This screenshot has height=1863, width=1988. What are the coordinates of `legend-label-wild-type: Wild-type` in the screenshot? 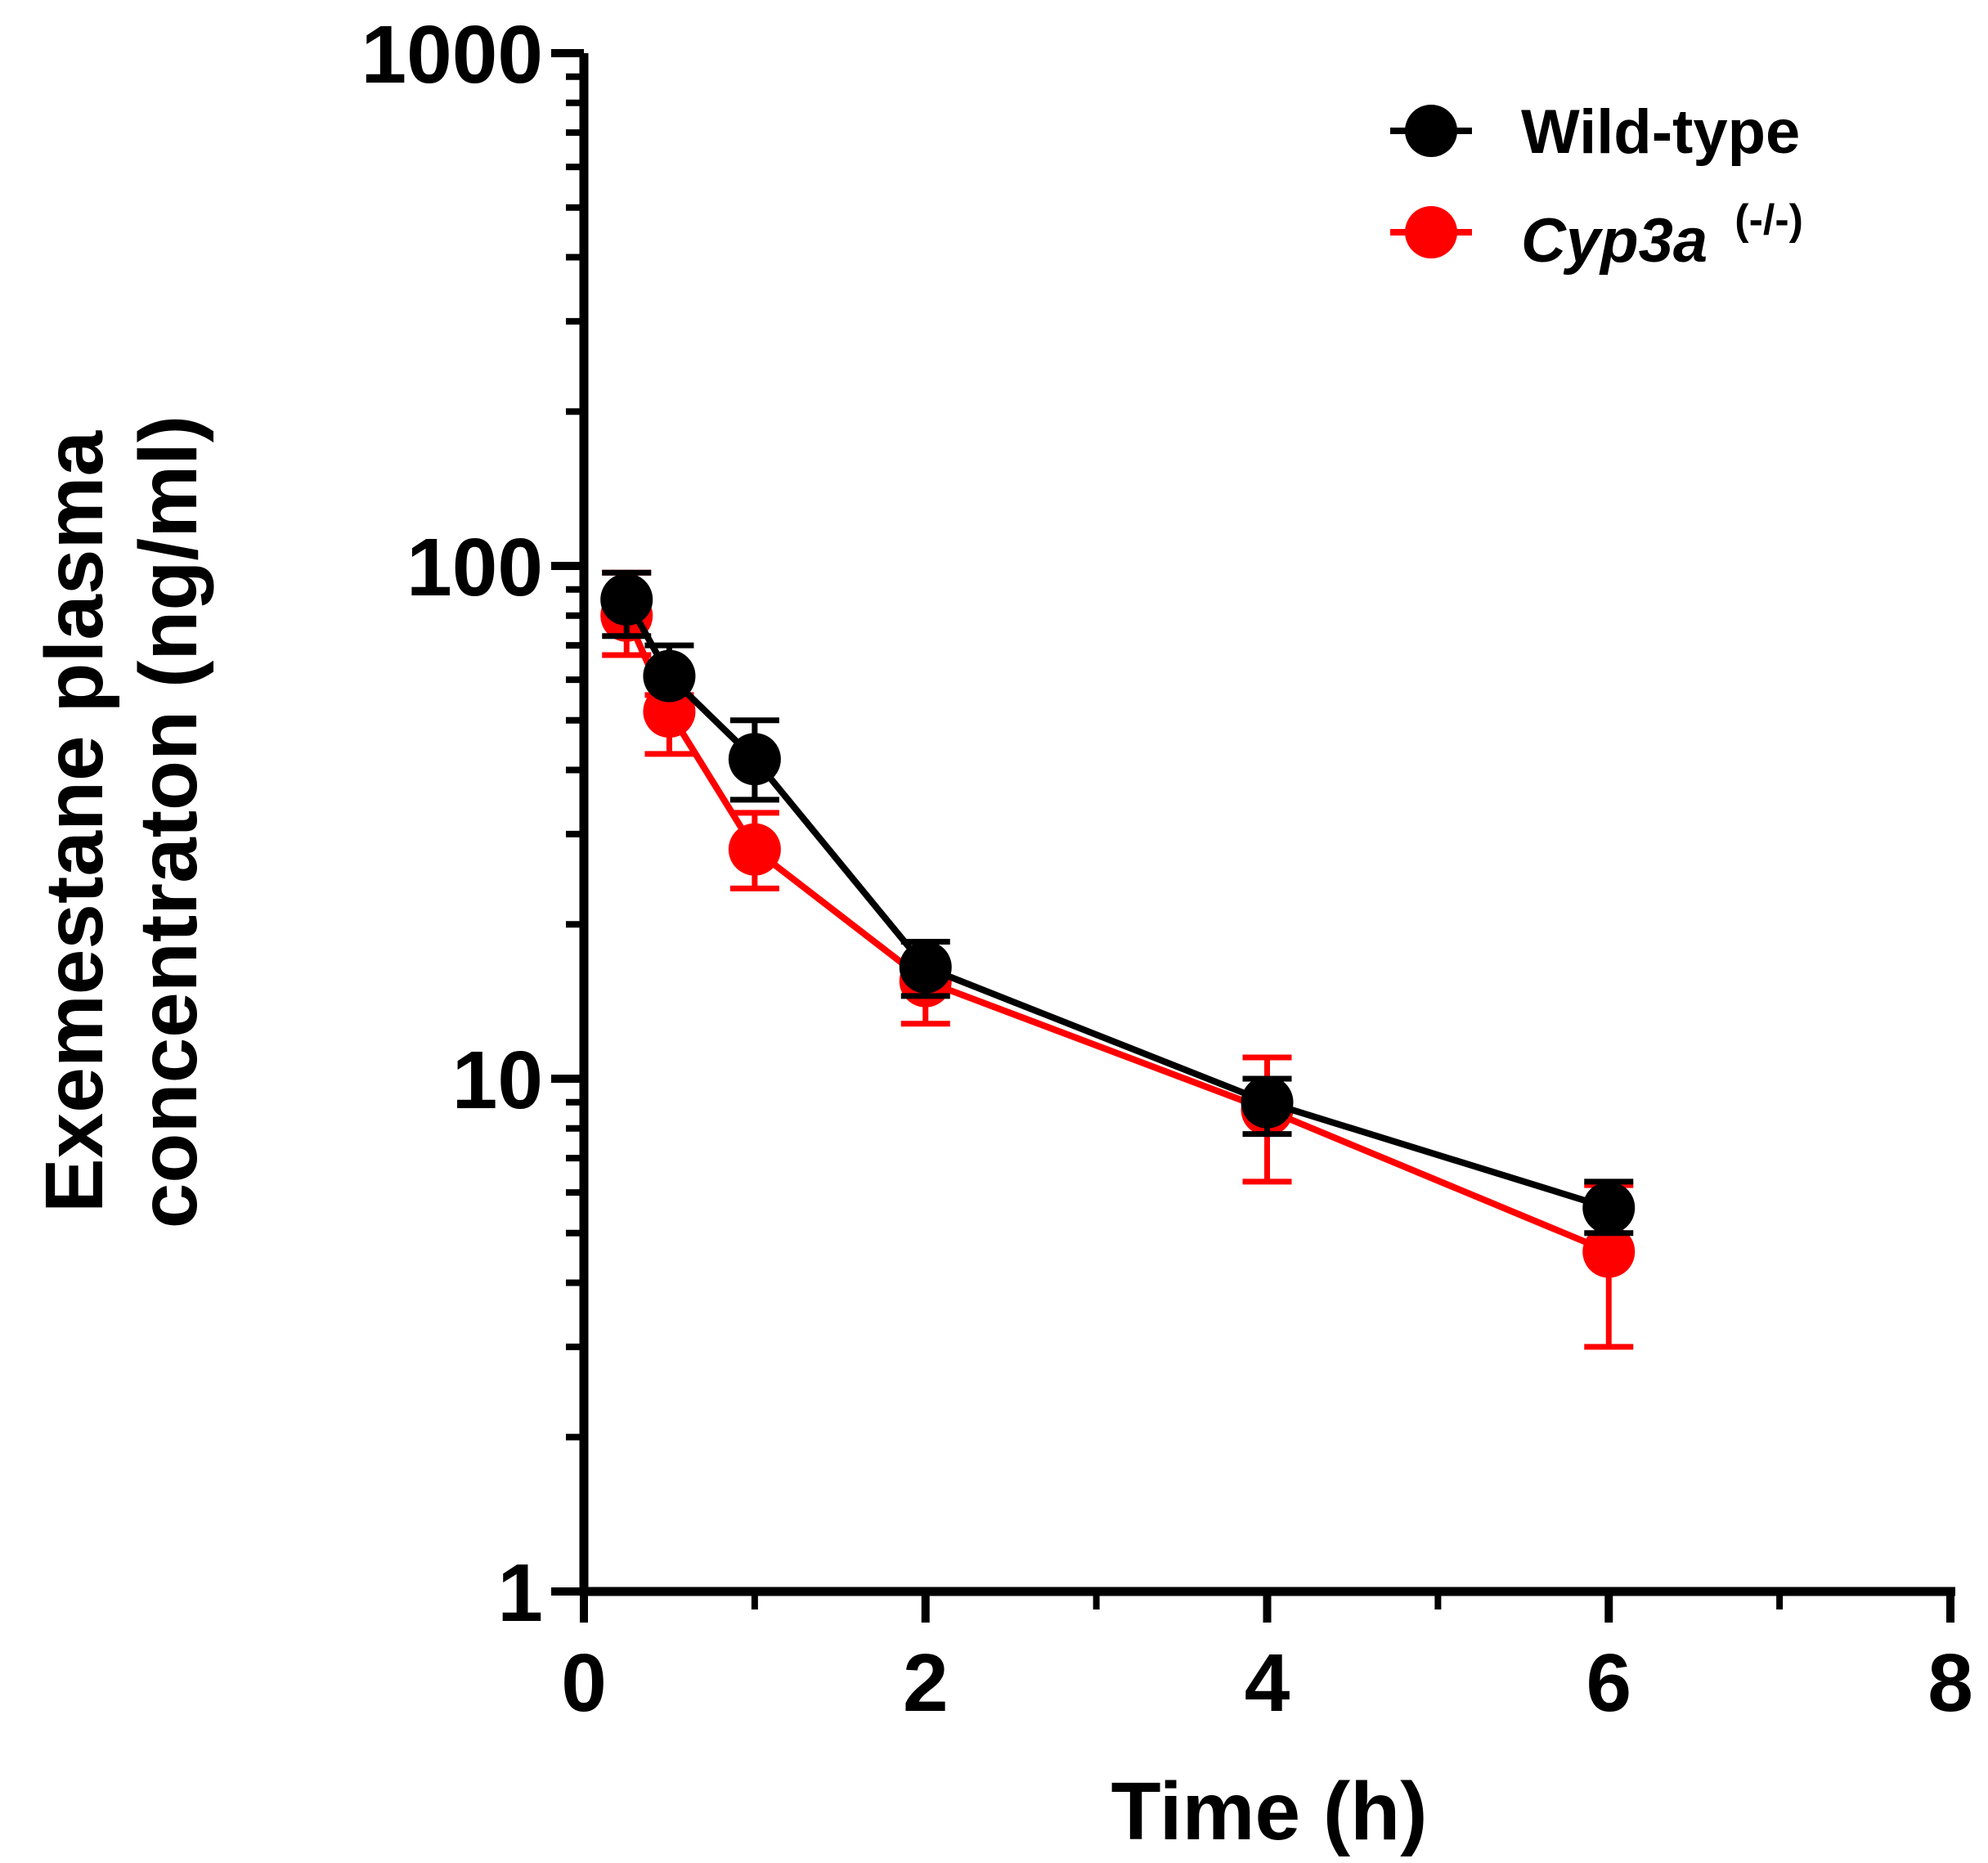 It's located at (1661, 132).